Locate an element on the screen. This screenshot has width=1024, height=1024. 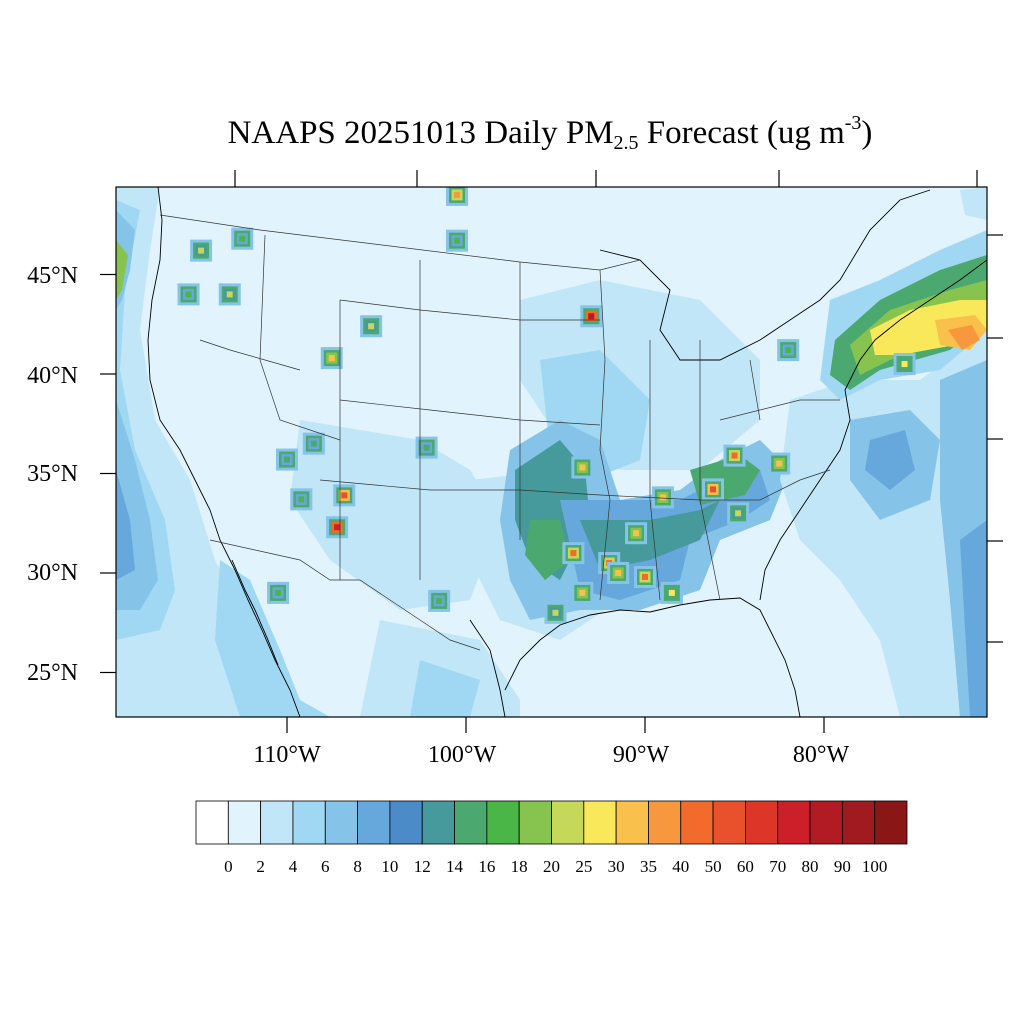
colorbar-label: 30 is located at coordinates (616, 866).